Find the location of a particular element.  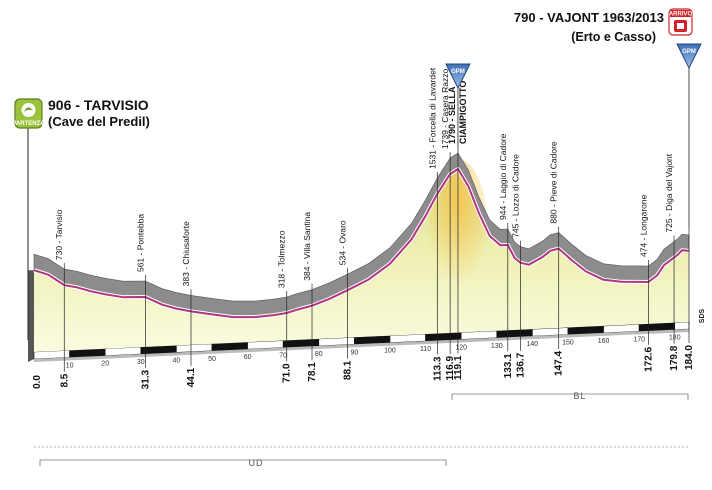

point-label: 474 - Longarone is located at coordinates (643, 225).